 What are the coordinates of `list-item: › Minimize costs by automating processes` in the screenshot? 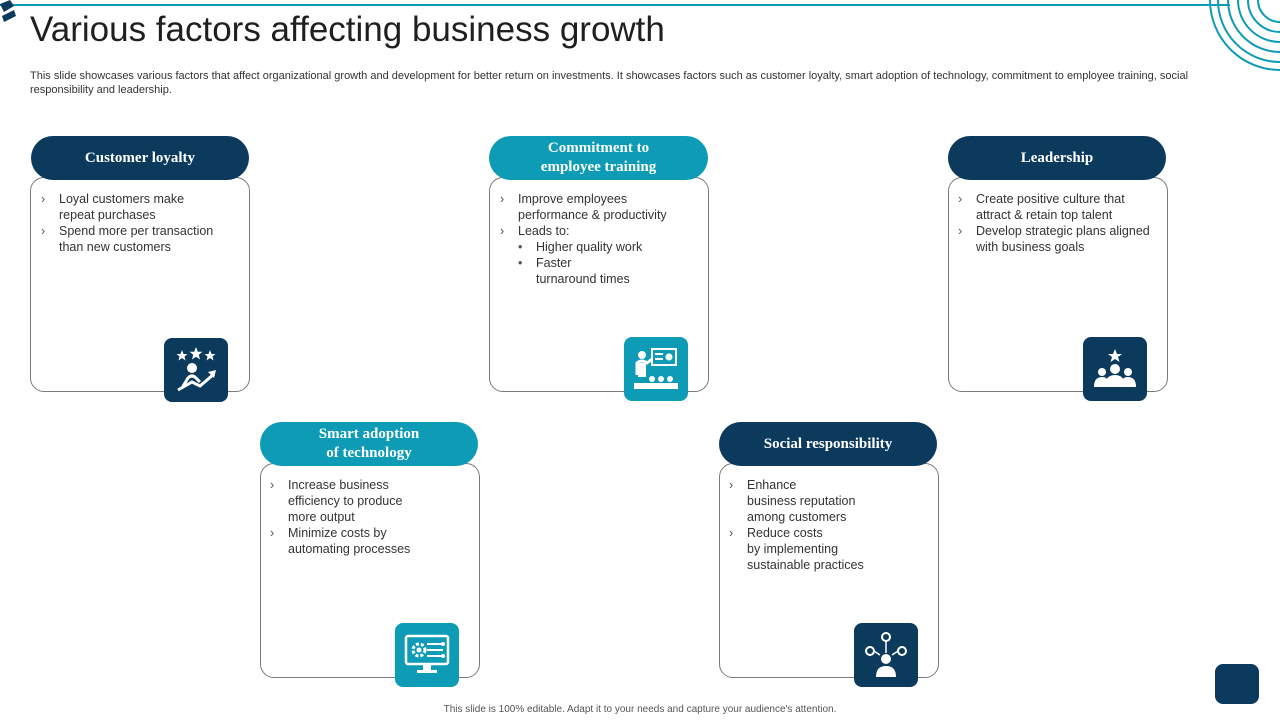 It's located at (339, 541).